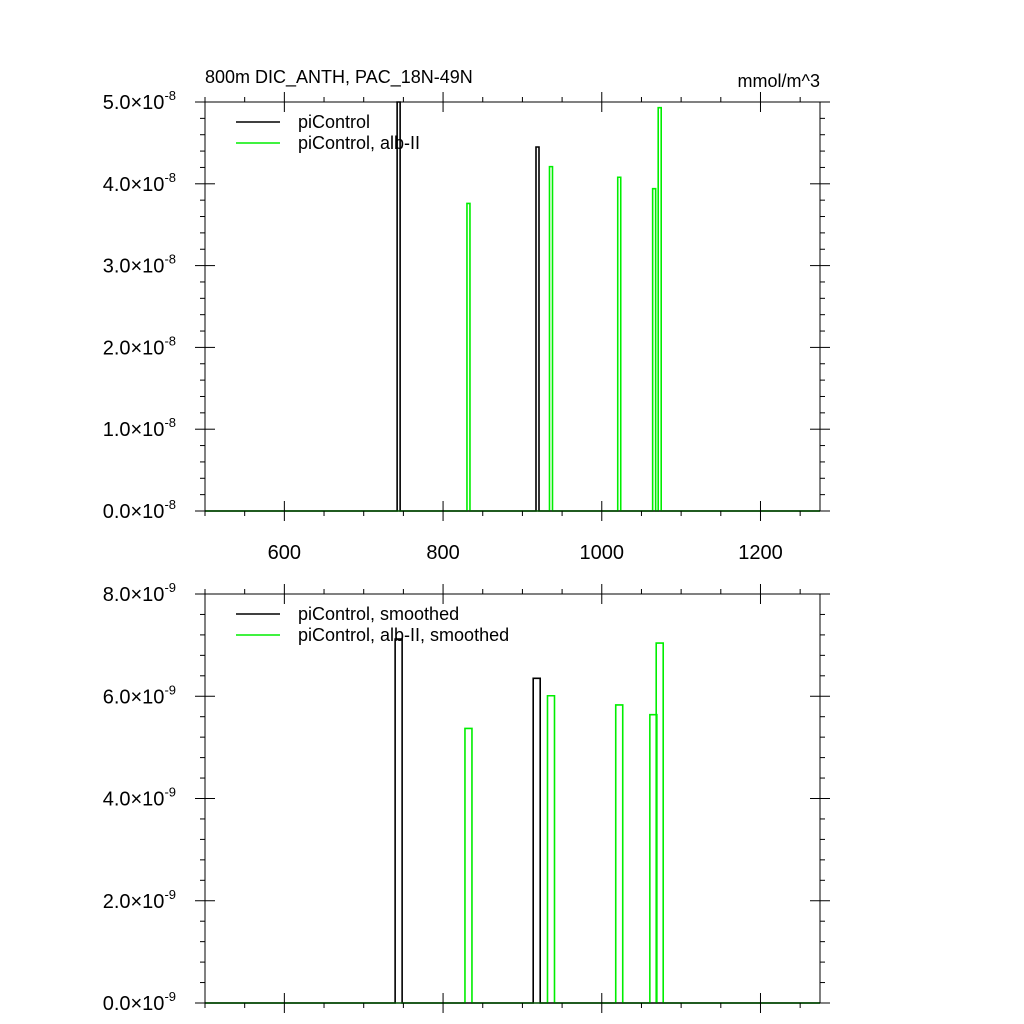  Describe the element at coordinates (359, 143) in the screenshot. I see `legend-label: piControl, alb-II` at that location.